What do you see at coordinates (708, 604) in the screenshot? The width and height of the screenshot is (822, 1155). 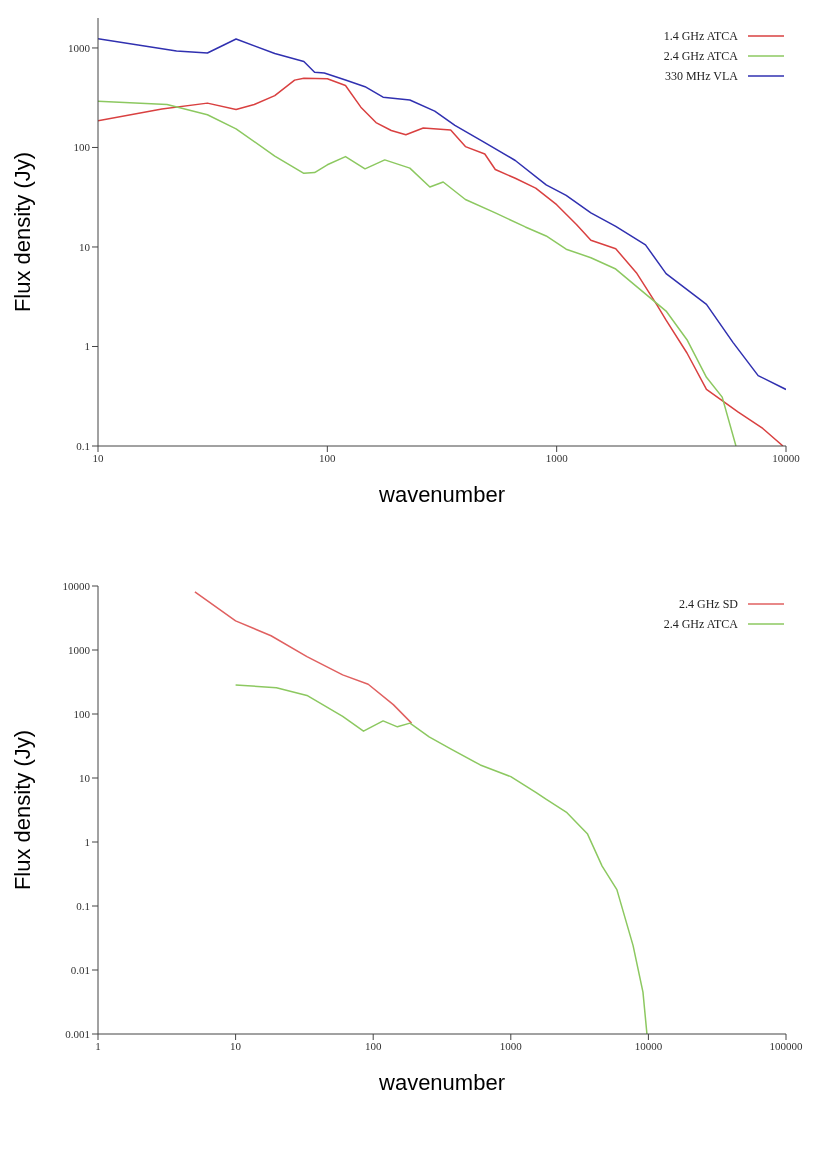 I see `legend-label: 2.4 GHz SD` at bounding box center [708, 604].